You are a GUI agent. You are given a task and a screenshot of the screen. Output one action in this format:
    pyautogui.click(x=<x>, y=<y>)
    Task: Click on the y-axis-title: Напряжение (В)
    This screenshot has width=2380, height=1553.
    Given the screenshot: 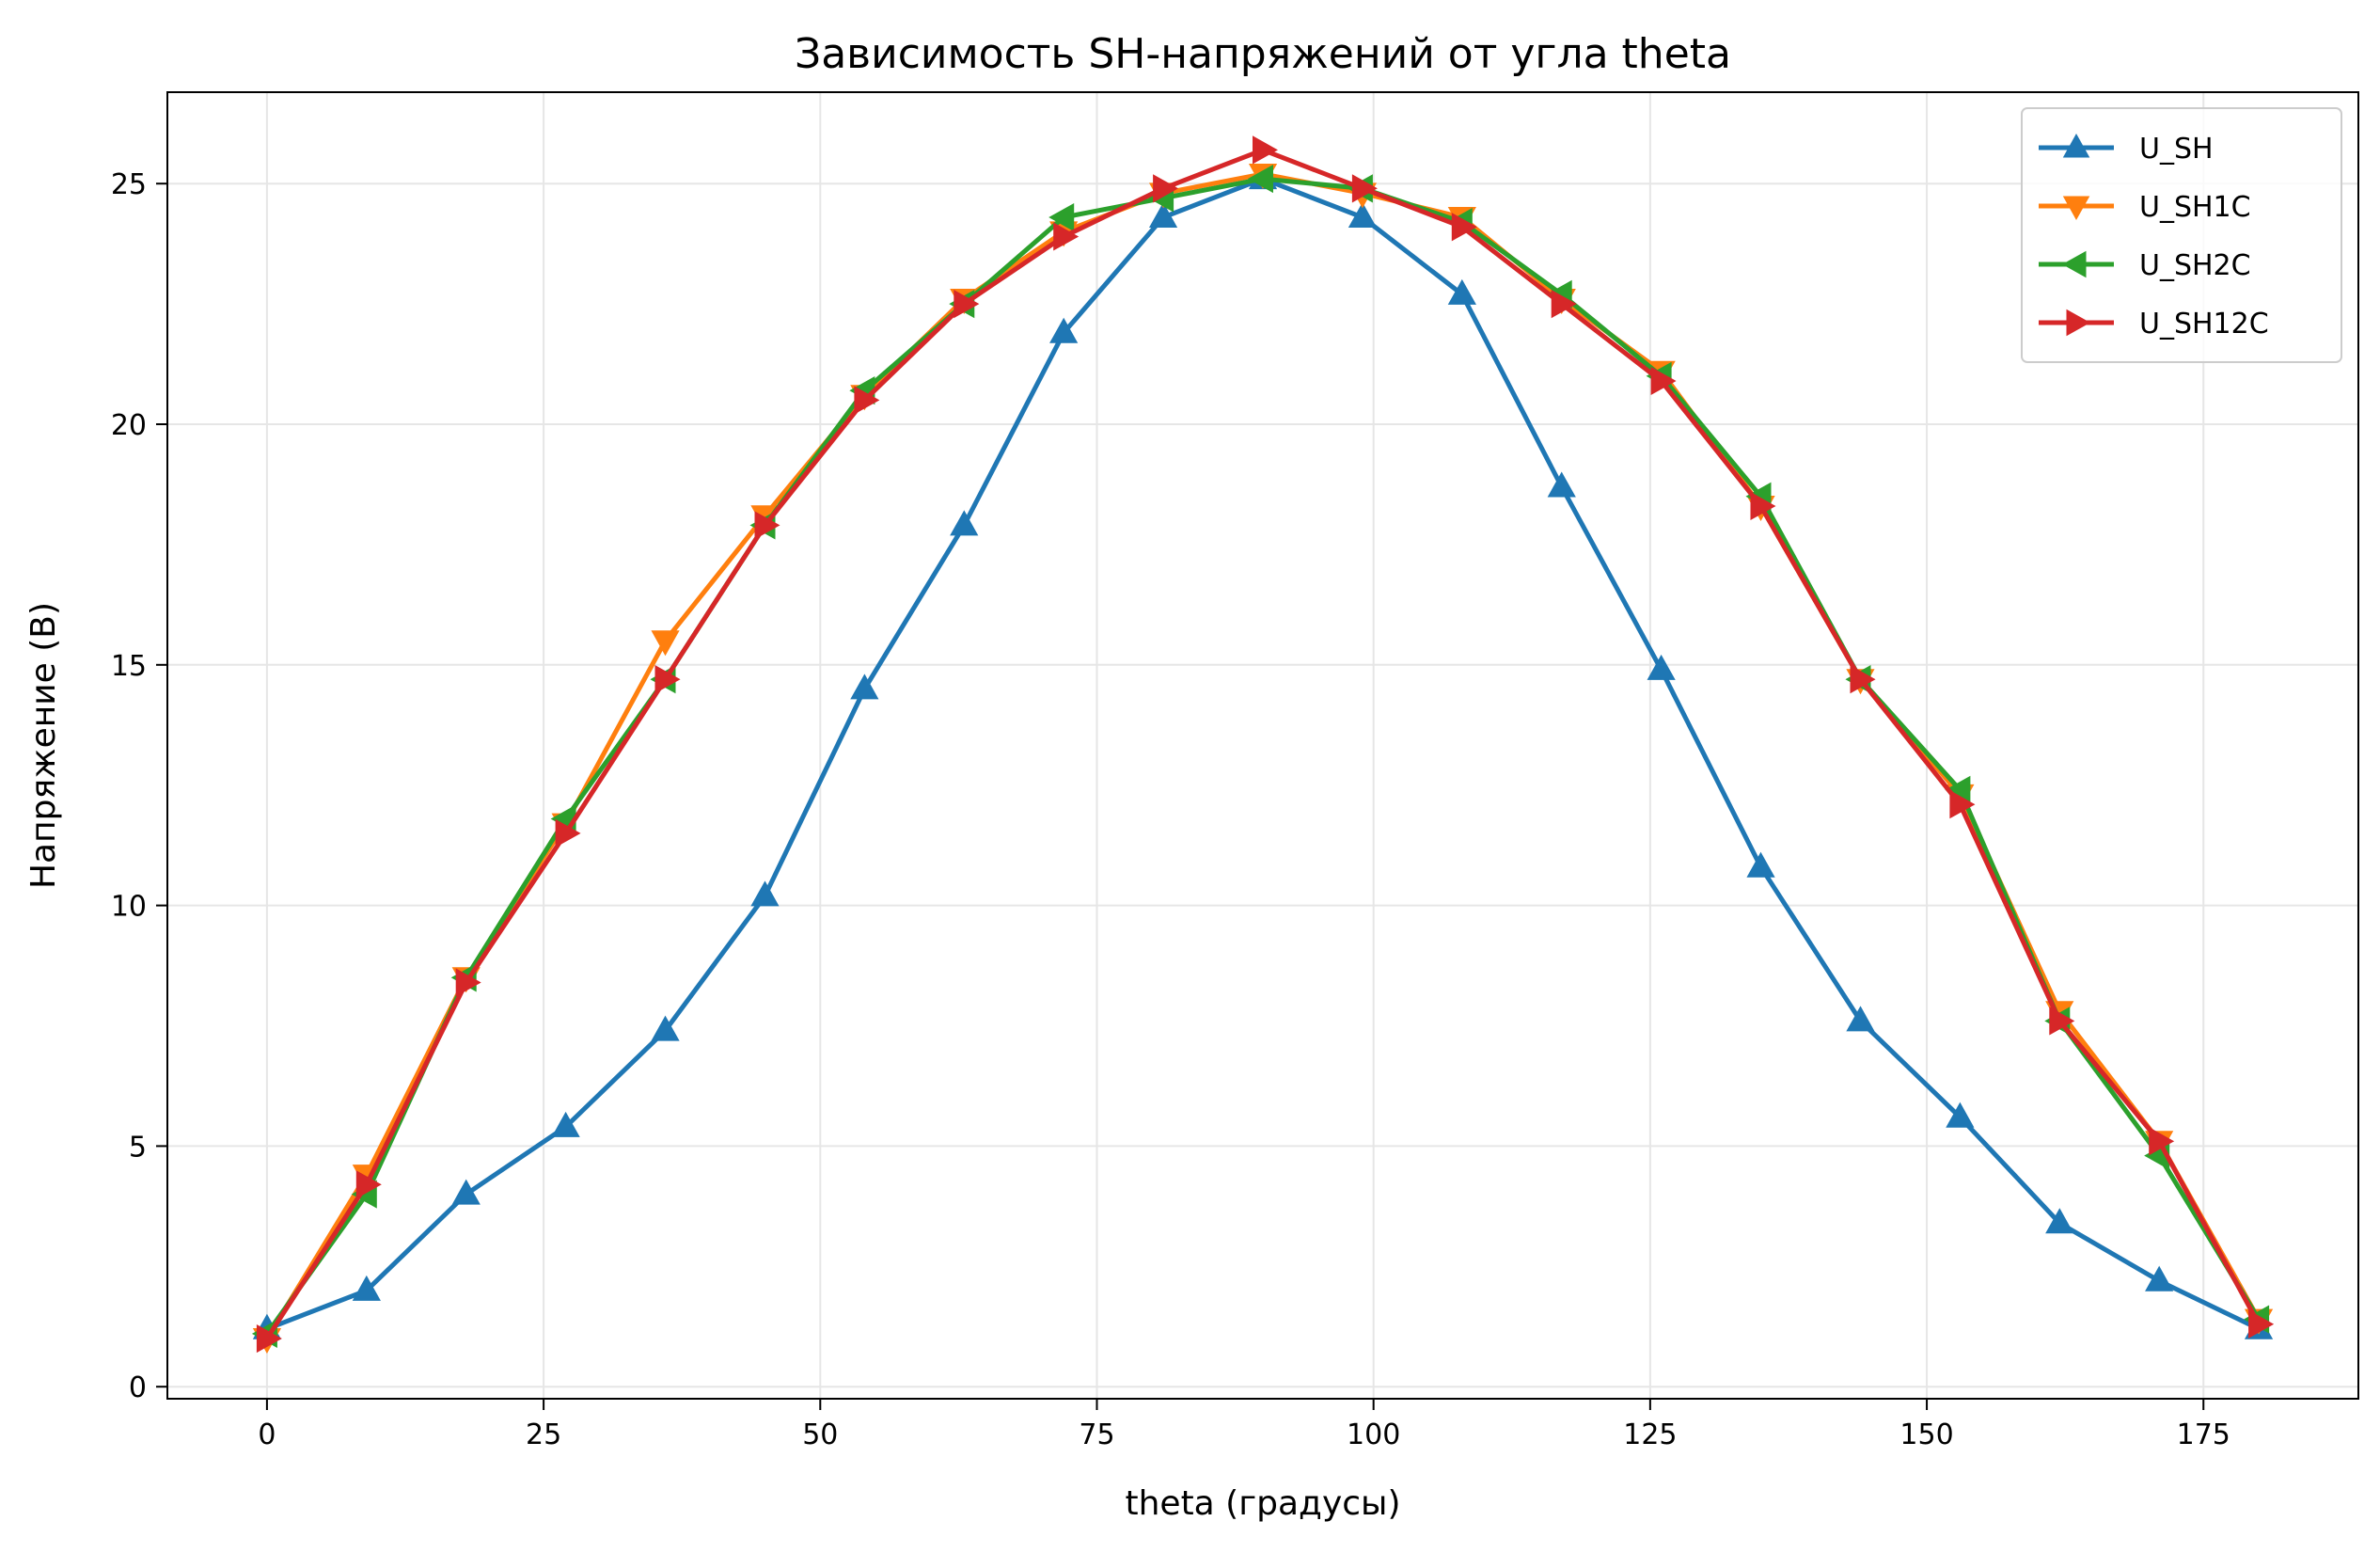 What is the action you would take?
    pyautogui.click(x=43, y=745)
    